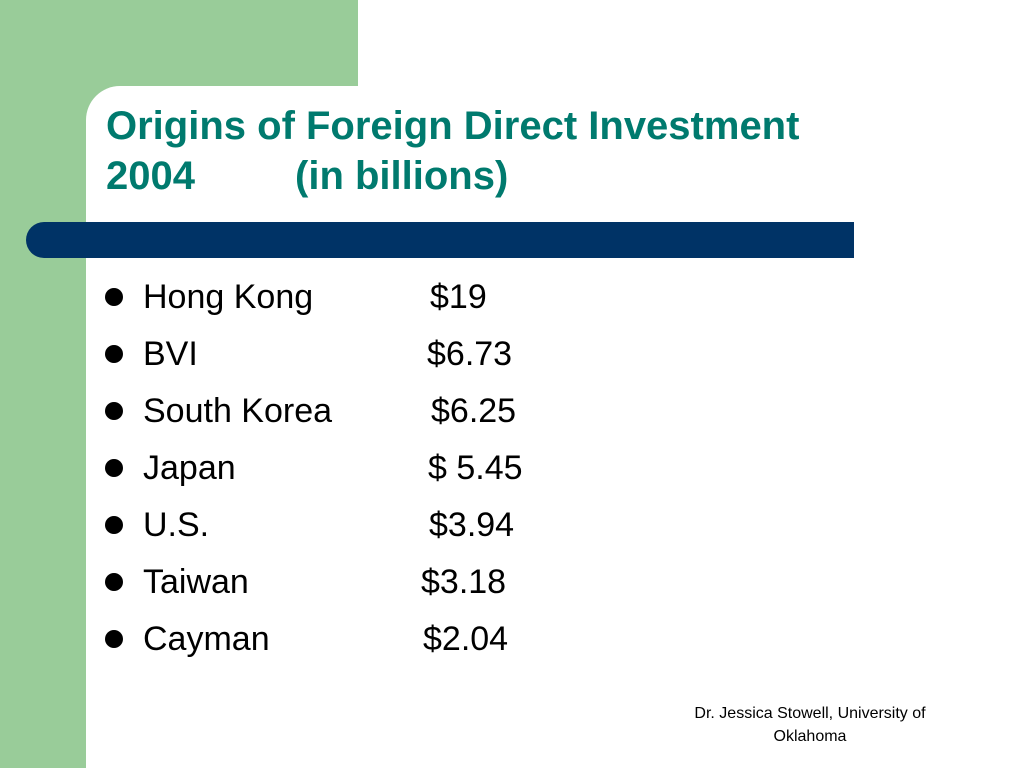 Image resolution: width=1024 pixels, height=768 pixels. What do you see at coordinates (206, 639) in the screenshot?
I see `country-label: Cayman` at bounding box center [206, 639].